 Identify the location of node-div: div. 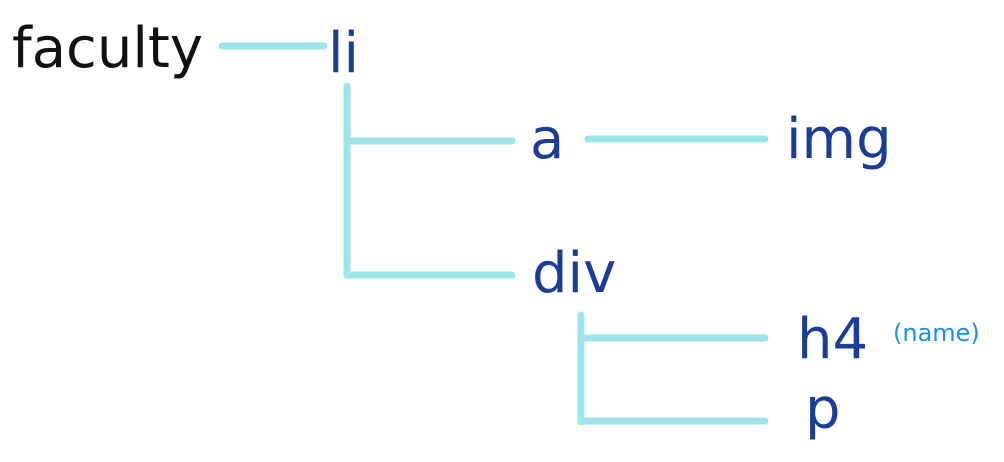
(574, 273).